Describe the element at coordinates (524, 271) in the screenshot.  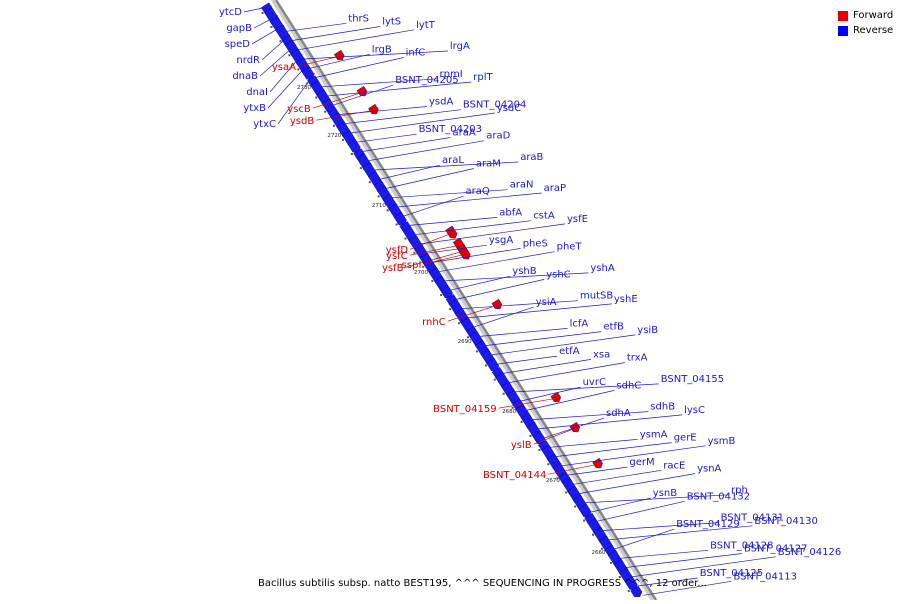
I see `reverse-gene-label: yshB` at that location.